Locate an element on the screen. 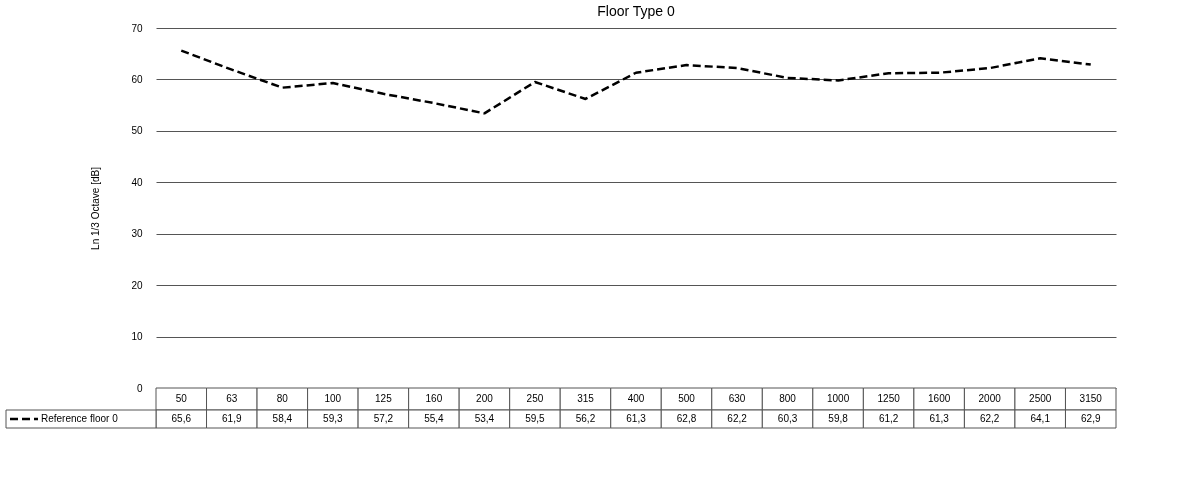 This screenshot has width=1189, height=480. data-label: 59,8 is located at coordinates (838, 418).